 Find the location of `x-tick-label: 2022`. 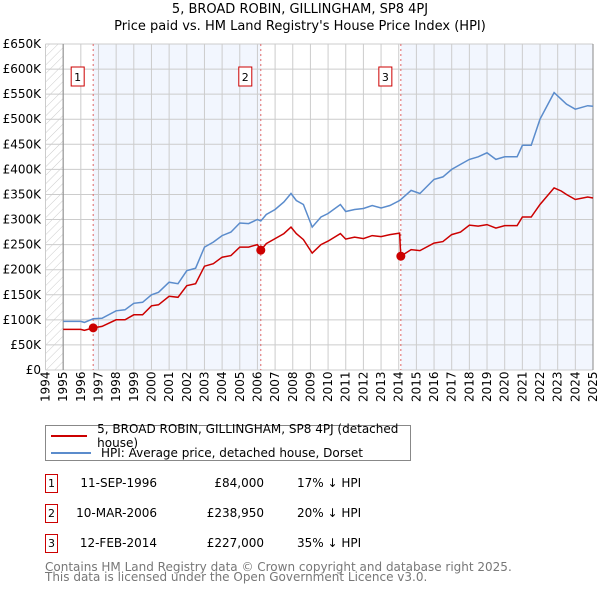

x-tick-label: 2022 is located at coordinates (540, 386).